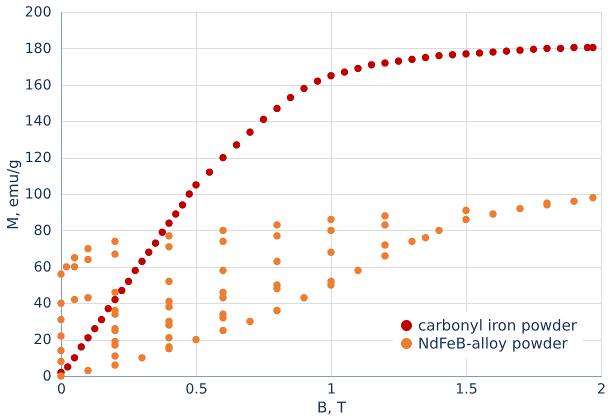 The width and height of the screenshot is (611, 420). I want to click on legend-label: NdFeB-alloy powder, so click(493, 343).